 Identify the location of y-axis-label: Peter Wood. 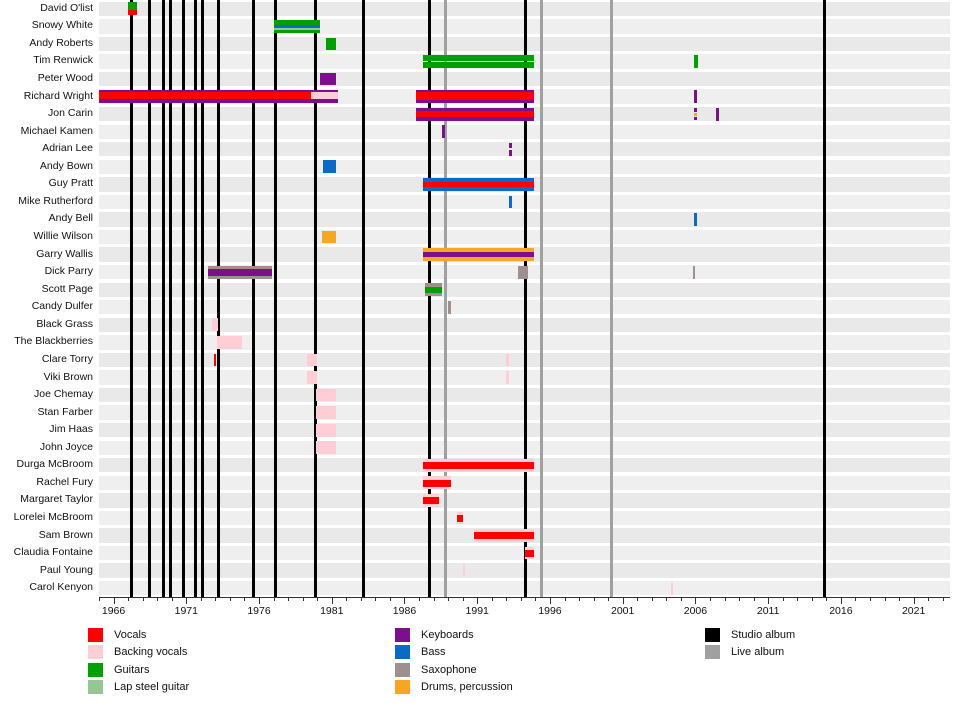
(65, 78).